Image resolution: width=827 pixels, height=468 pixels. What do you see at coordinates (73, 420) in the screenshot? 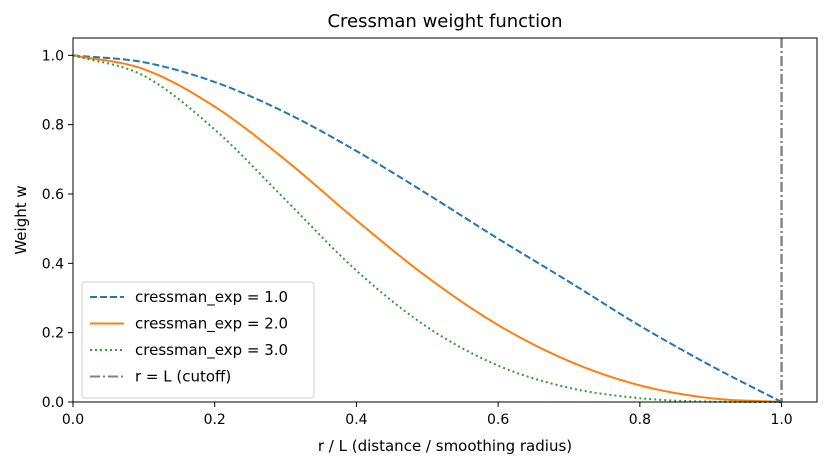
I see `x-tick-label: 0.0` at bounding box center [73, 420].